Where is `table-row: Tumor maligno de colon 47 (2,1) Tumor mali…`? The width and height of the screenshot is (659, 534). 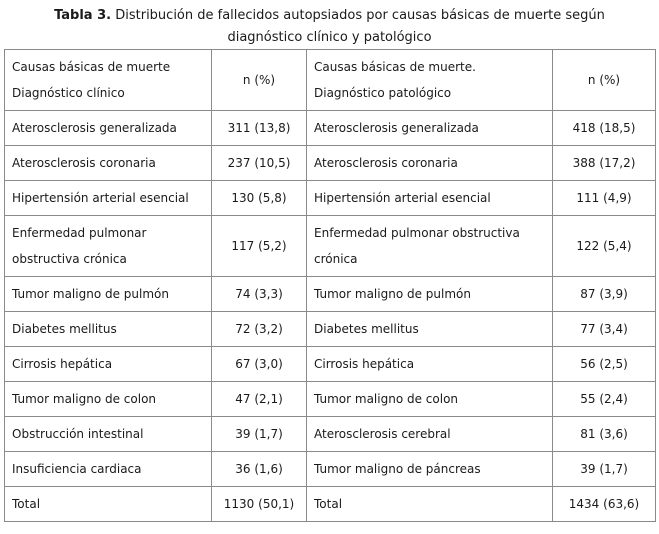 table-row: Tumor maligno de colon 47 (2,1) Tumor mali… is located at coordinates (330, 399).